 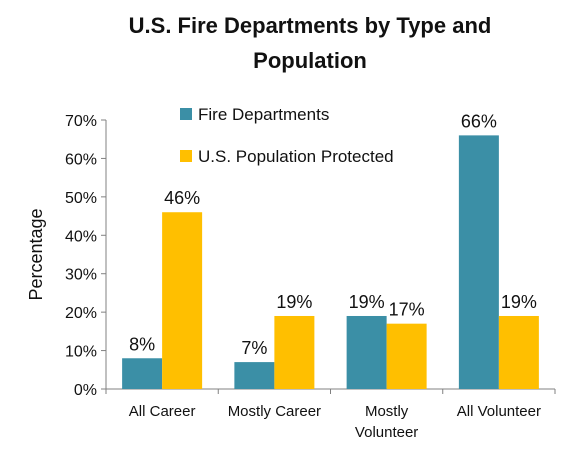 I want to click on data-label: 7%, so click(x=254, y=348).